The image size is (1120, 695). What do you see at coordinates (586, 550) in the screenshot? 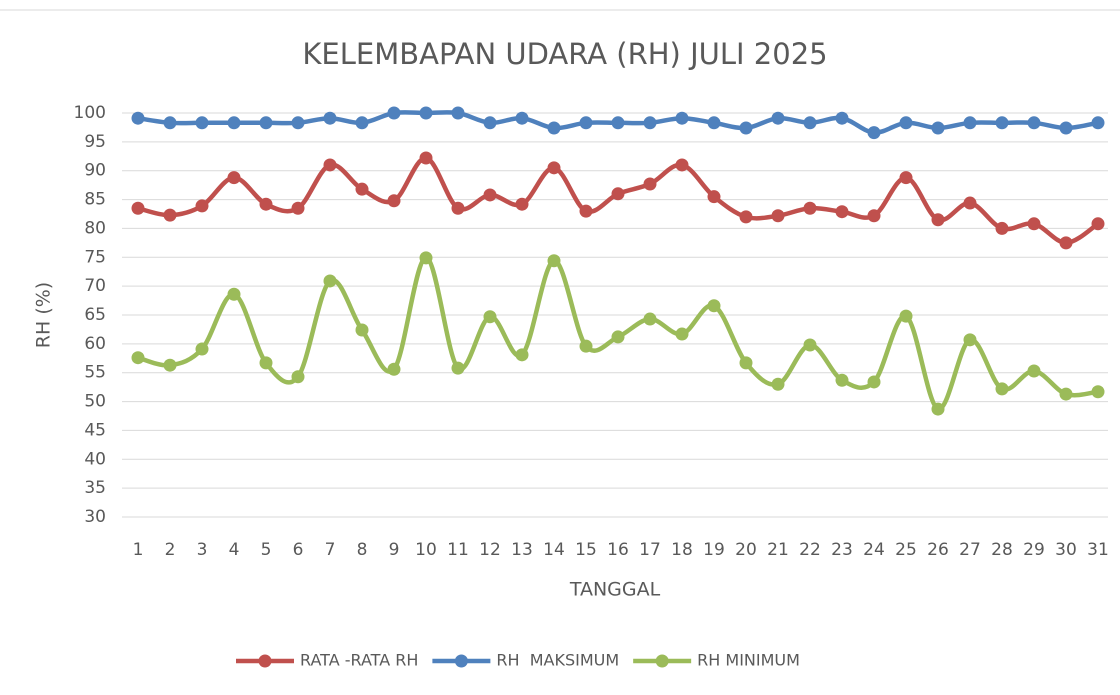
I see `x-tick-label: 15` at bounding box center [586, 550].